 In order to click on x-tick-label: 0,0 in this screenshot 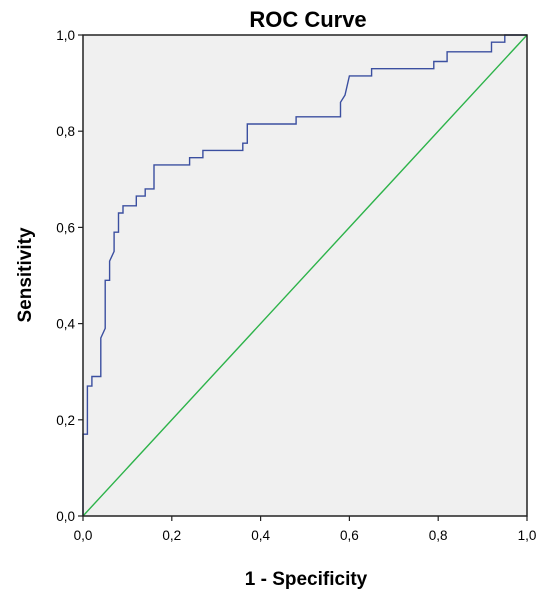, I will do `click(83, 535)`.